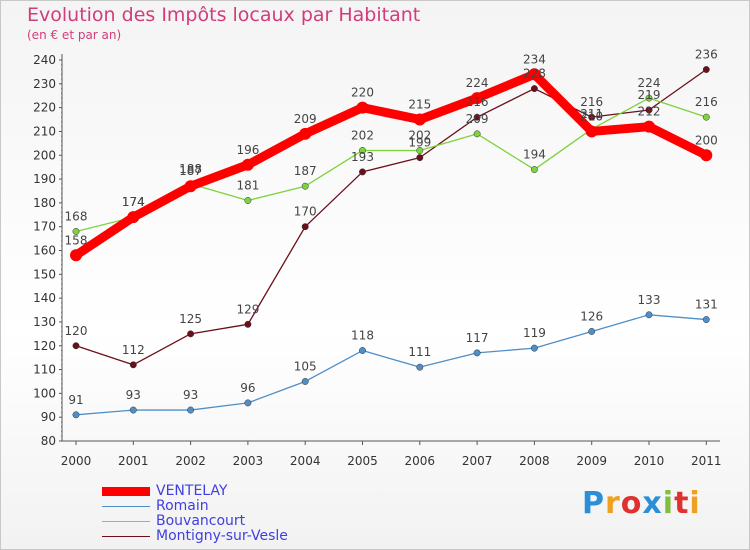  I want to click on proxiti-logo: Proxiti, so click(641, 503).